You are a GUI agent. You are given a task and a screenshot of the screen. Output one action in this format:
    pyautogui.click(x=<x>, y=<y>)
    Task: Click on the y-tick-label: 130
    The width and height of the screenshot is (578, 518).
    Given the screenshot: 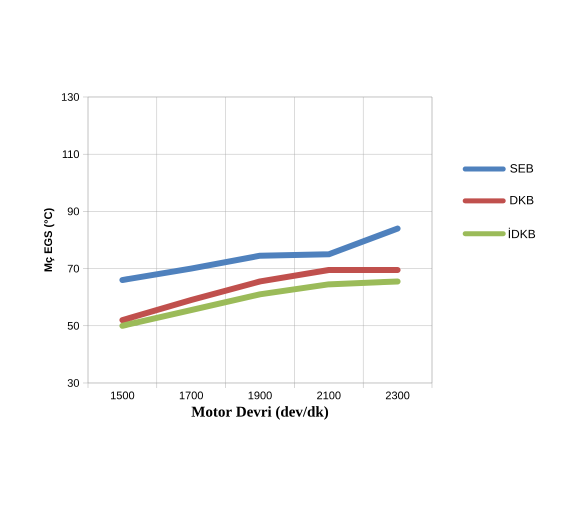 What is the action you would take?
    pyautogui.click(x=71, y=97)
    